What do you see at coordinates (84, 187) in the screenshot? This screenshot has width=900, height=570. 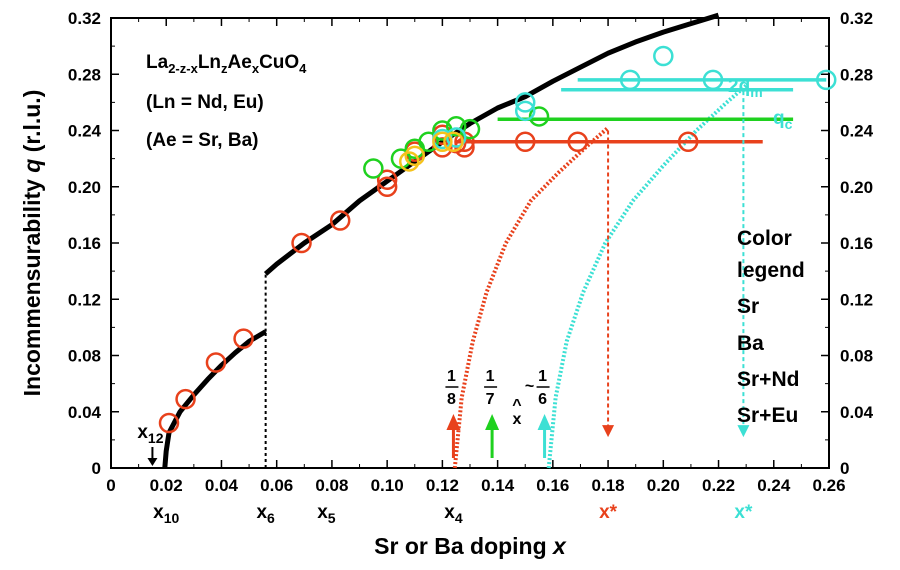 I see `y-tick-label-left: 0.20` at bounding box center [84, 187].